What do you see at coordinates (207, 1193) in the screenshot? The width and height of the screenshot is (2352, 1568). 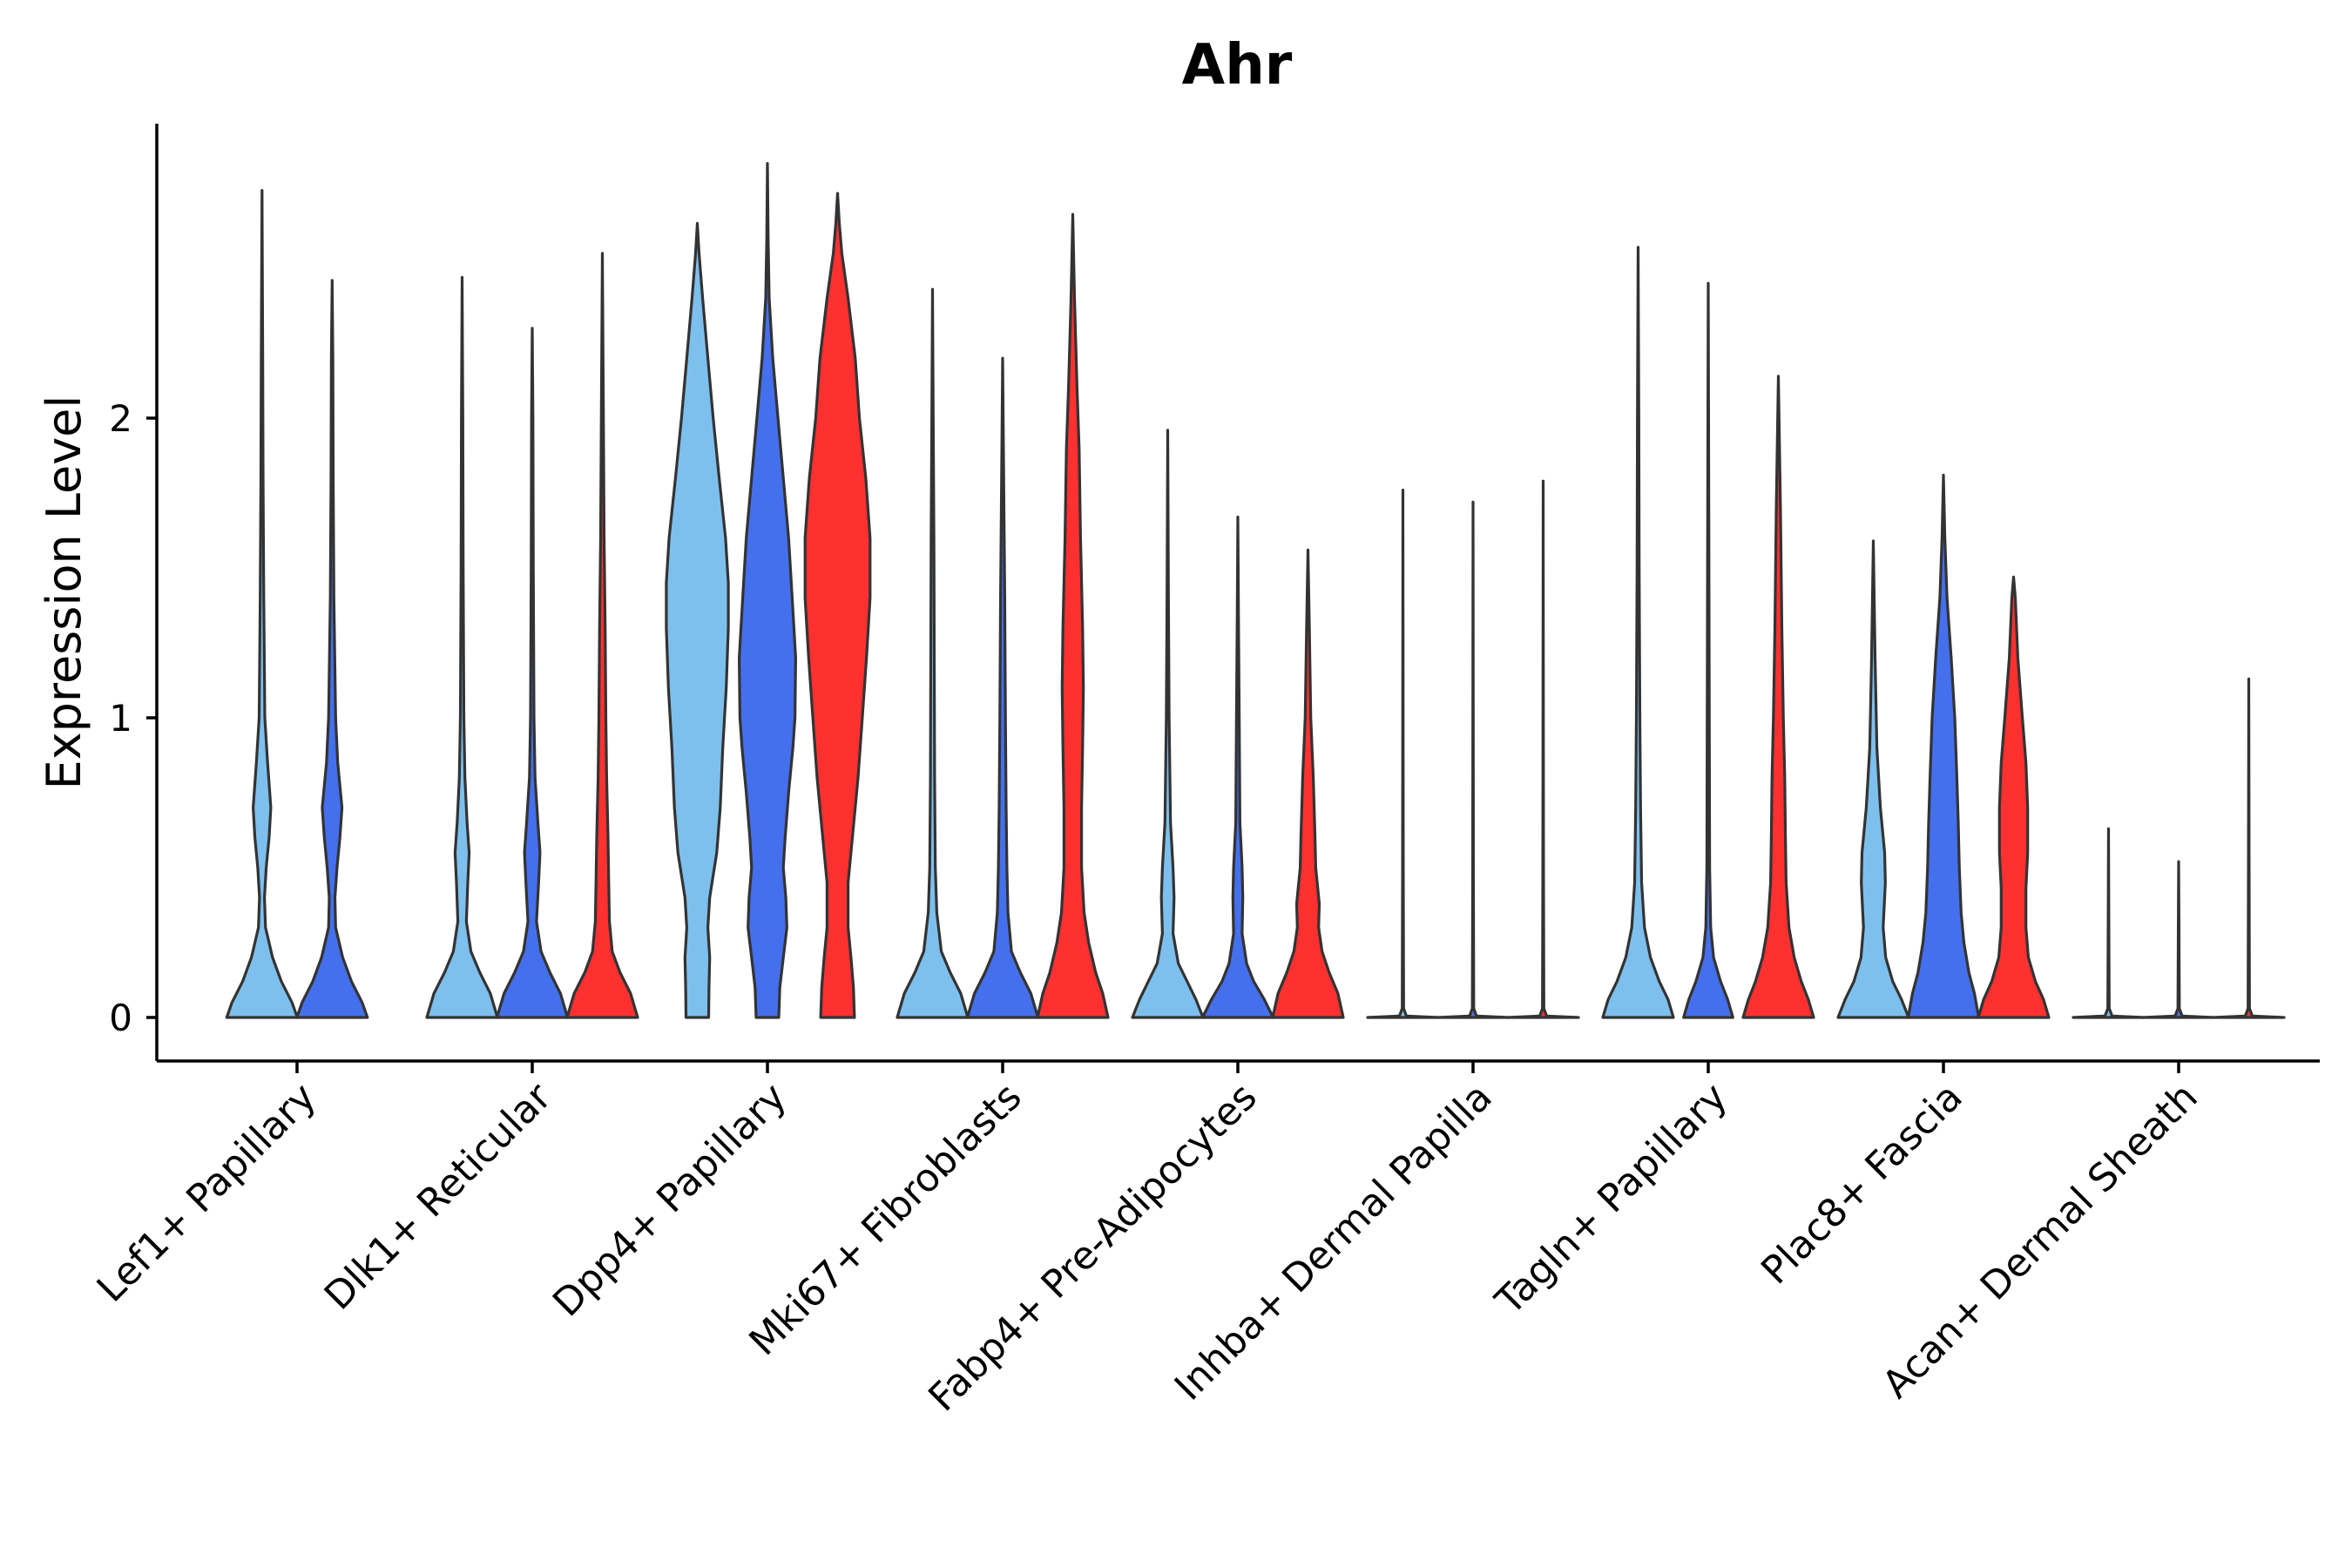 I see `x-tick-label: Lef1+ Papillary` at bounding box center [207, 1193].